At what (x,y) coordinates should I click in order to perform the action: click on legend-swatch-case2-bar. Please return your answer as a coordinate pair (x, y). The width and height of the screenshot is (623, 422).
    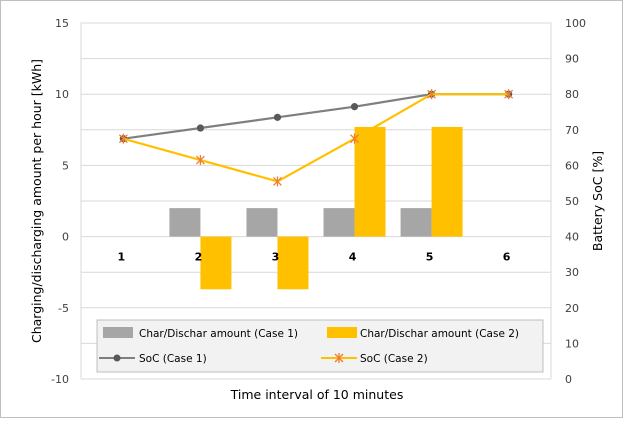
    Looking at the image, I should click on (342, 332).